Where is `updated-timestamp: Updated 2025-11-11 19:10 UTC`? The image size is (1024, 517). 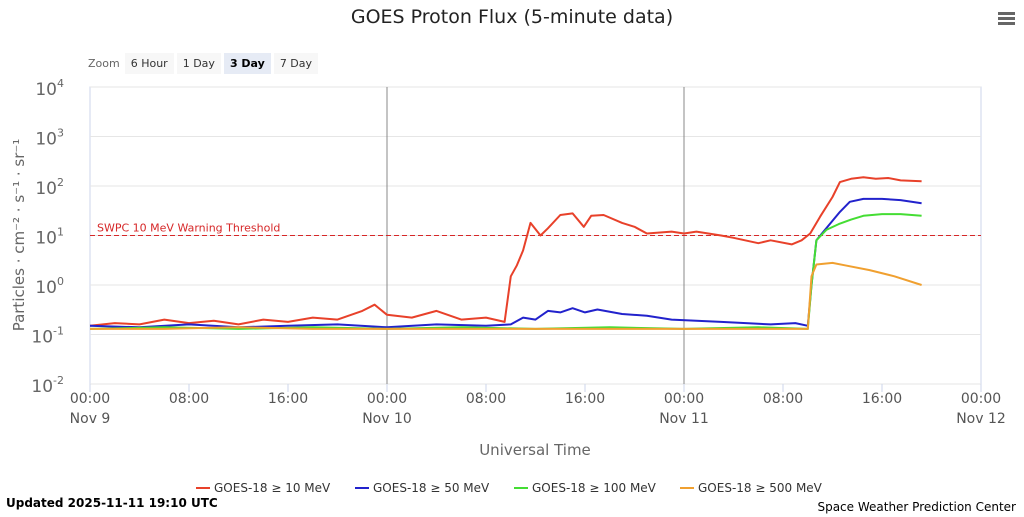
updated-timestamp: Updated 2025-11-11 19:10 UTC is located at coordinates (112, 503).